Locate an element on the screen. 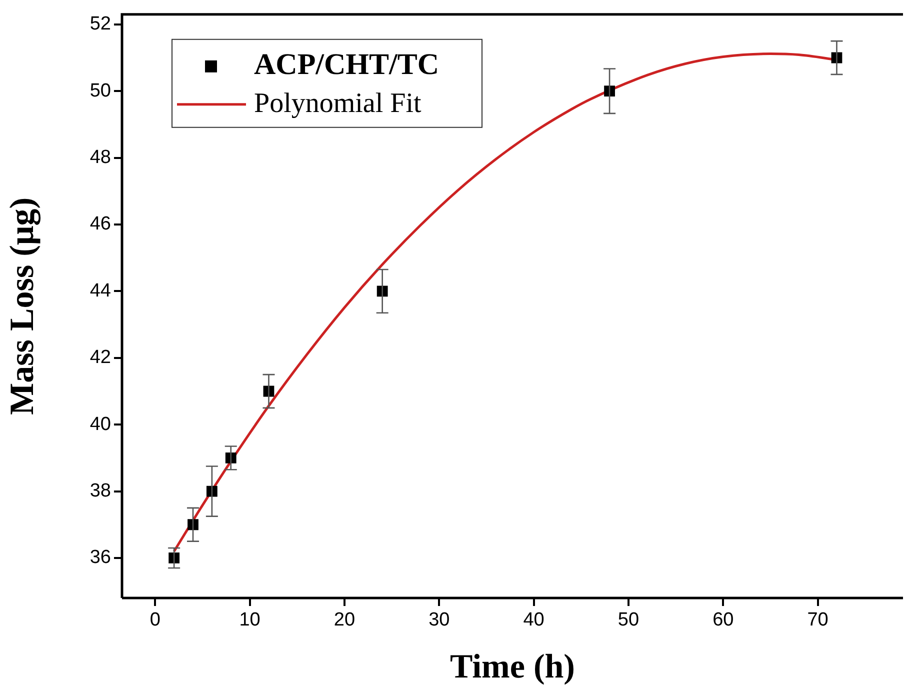 The image size is (911, 693). x-tick-label: 20 is located at coordinates (345, 620).